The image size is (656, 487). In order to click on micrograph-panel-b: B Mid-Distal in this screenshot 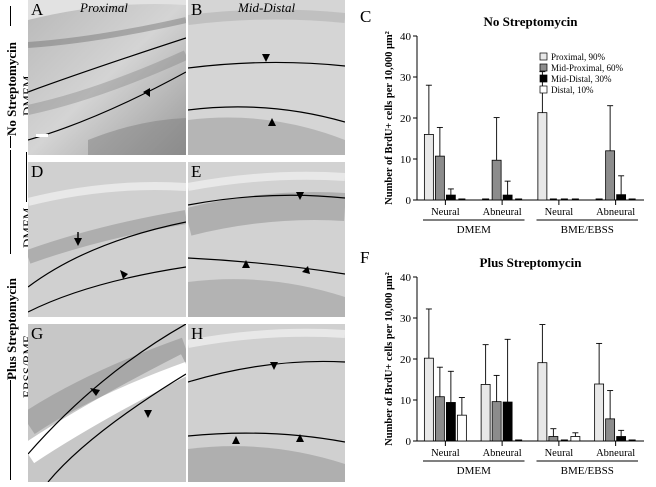, I will do `click(266, 77)`.